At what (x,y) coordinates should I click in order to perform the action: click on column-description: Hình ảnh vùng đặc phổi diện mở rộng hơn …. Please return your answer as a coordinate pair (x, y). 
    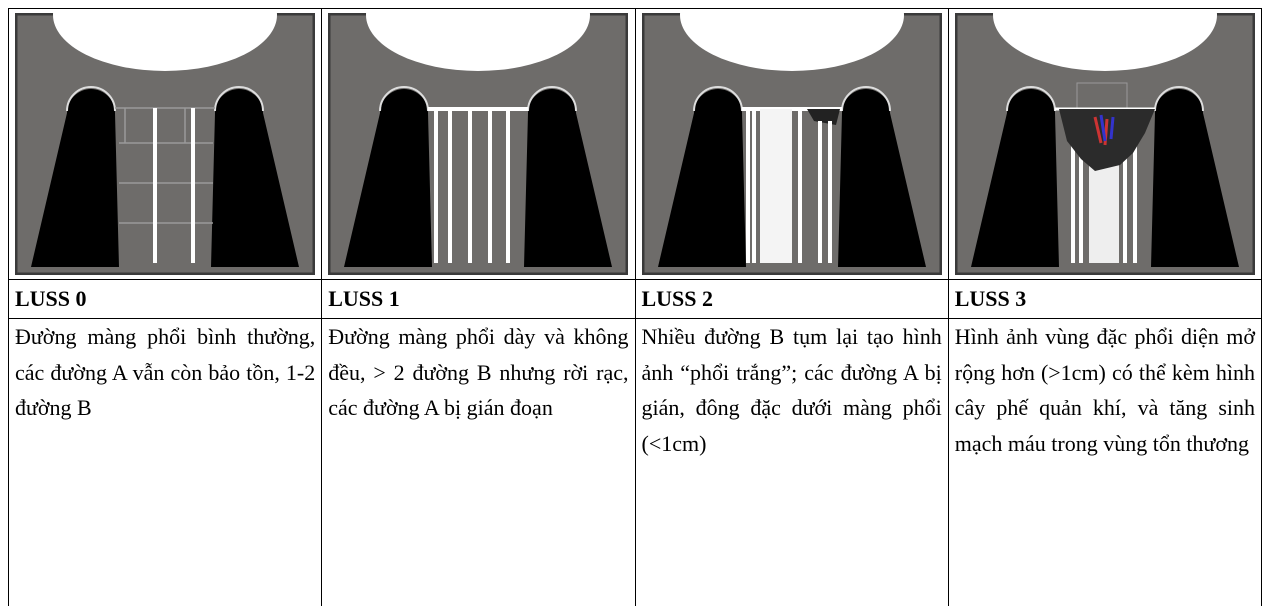
    Looking at the image, I should click on (1105, 462).